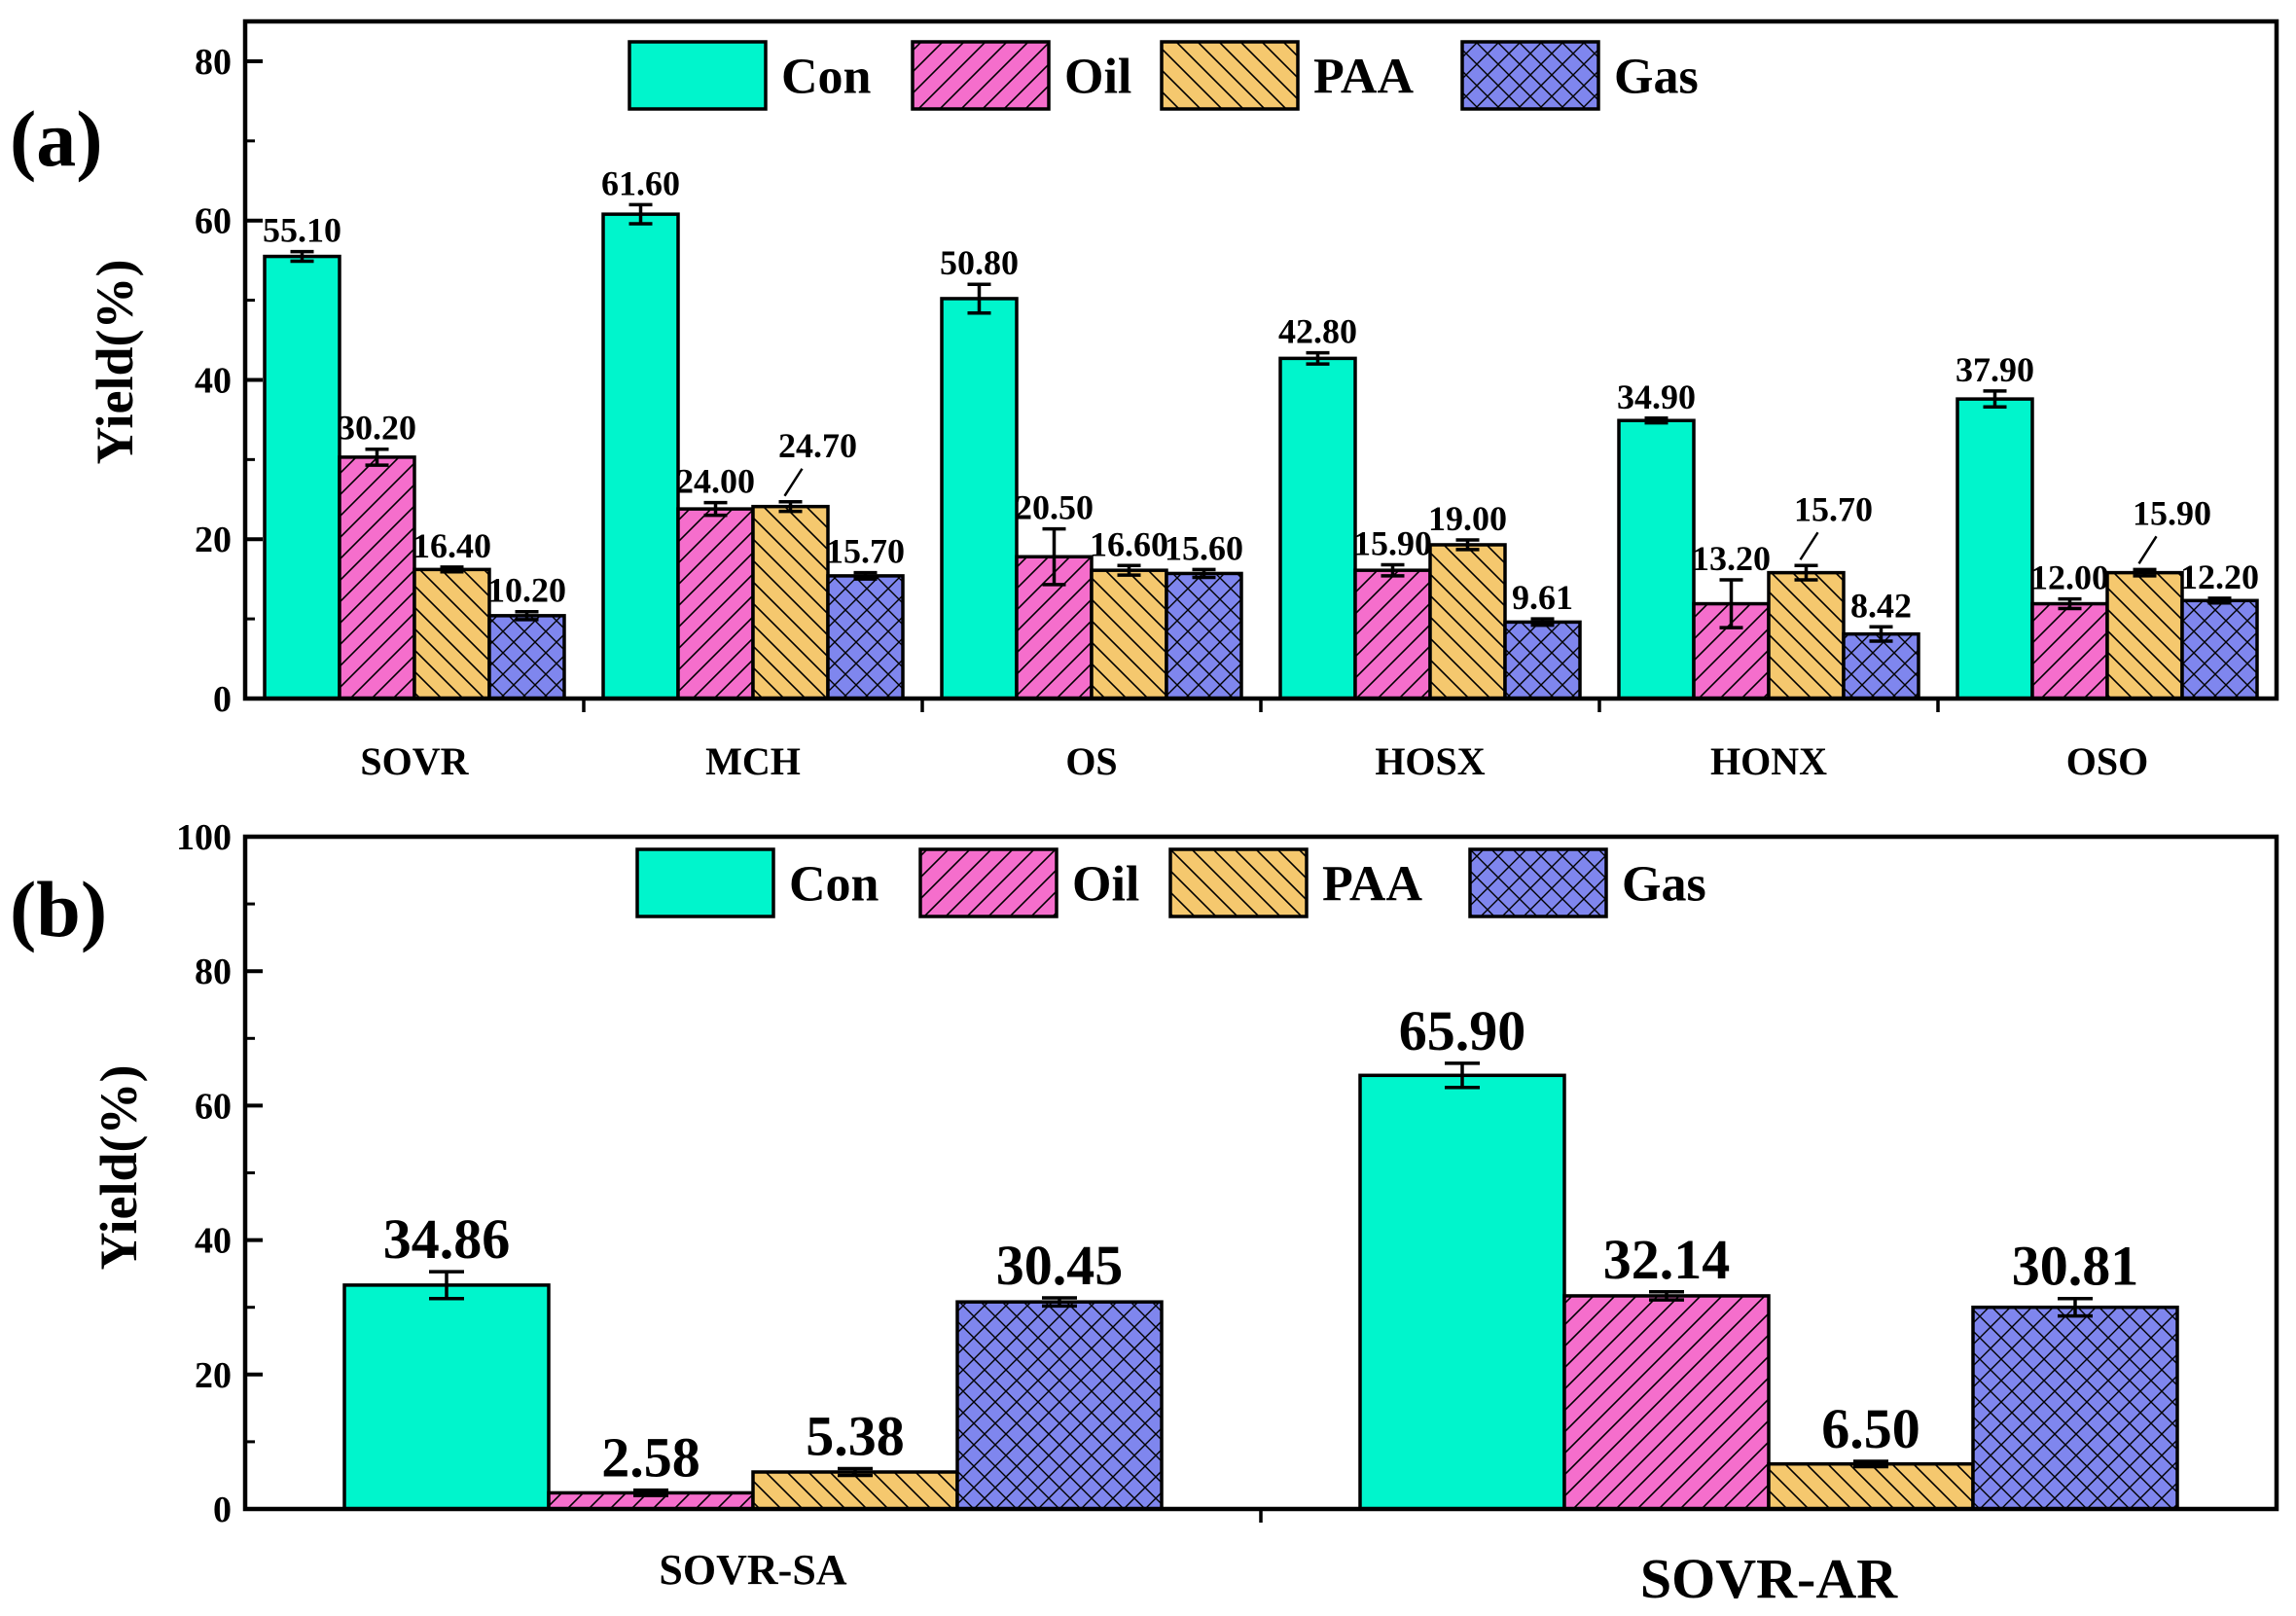  I want to click on value-label: 37.90, so click(1994, 369).